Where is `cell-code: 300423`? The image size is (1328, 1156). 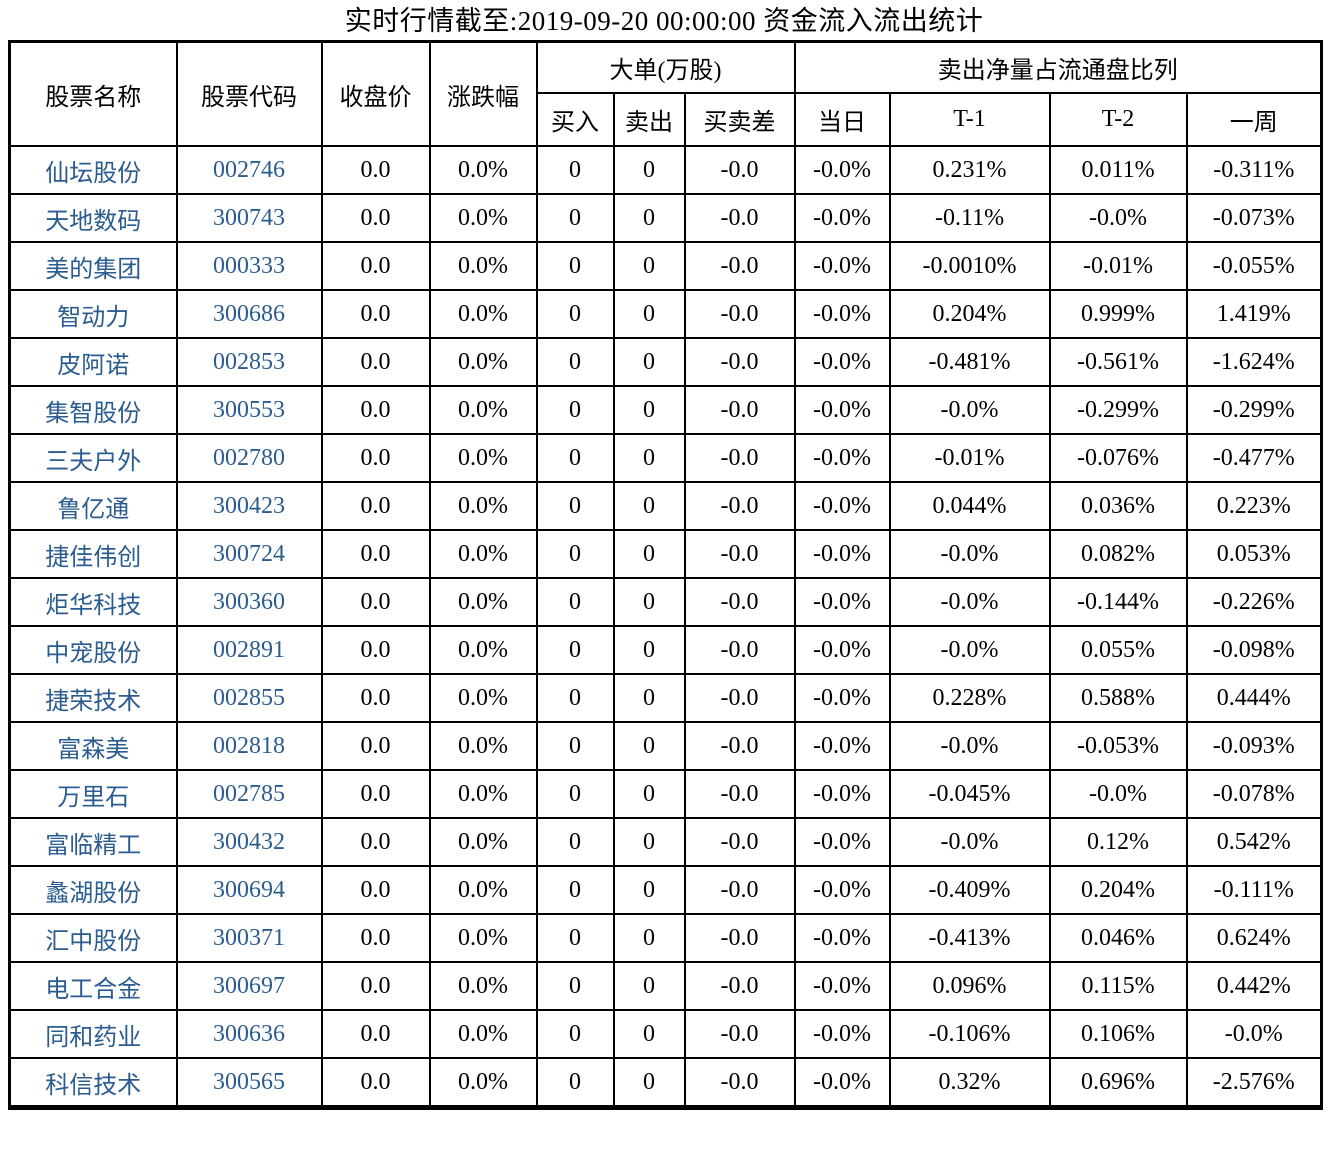 cell-code: 300423 is located at coordinates (249, 506).